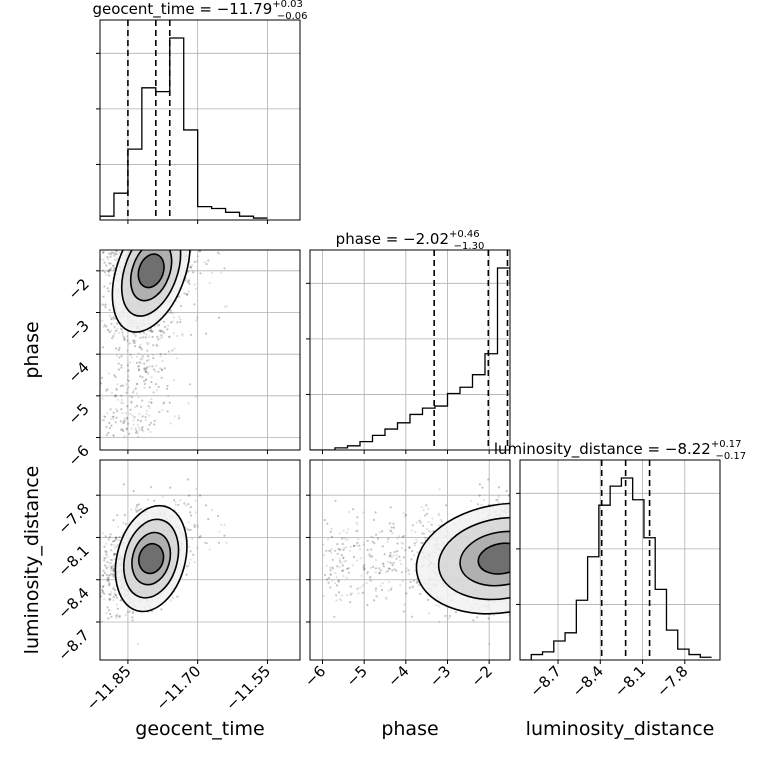  What do you see at coordinates (78, 331) in the screenshot?
I see `y-tick-label: −3` at bounding box center [78, 331].